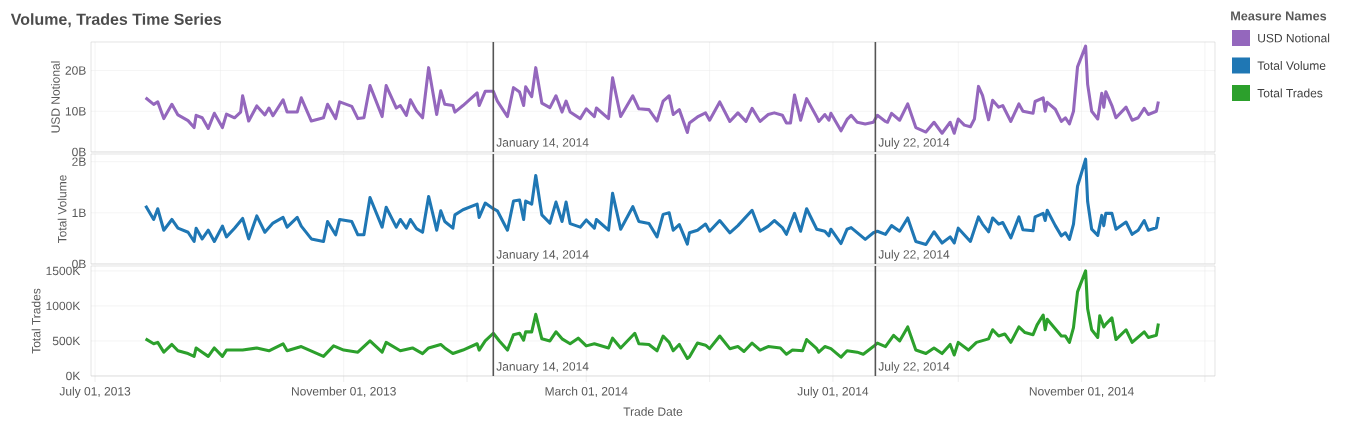 The height and width of the screenshot is (428, 1372). What do you see at coordinates (1290, 93) in the screenshot?
I see `legend-label: Total Trades` at bounding box center [1290, 93].